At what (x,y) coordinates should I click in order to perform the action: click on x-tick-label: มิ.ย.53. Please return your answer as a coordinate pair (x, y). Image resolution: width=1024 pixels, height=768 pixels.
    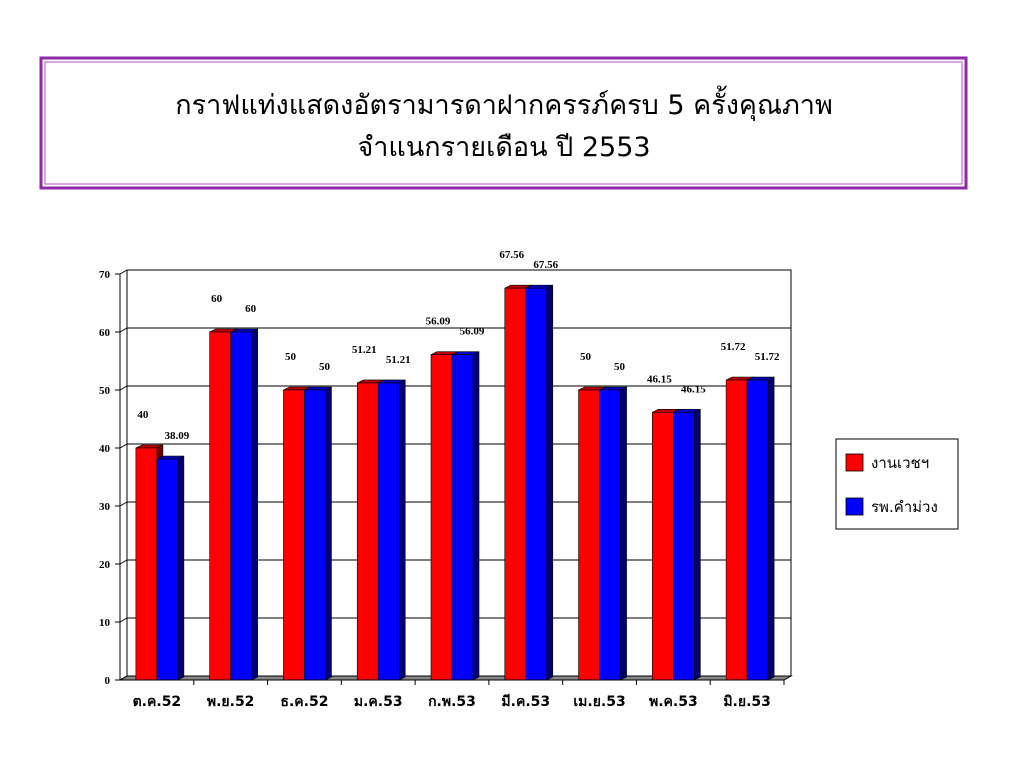
    Looking at the image, I should click on (747, 702).